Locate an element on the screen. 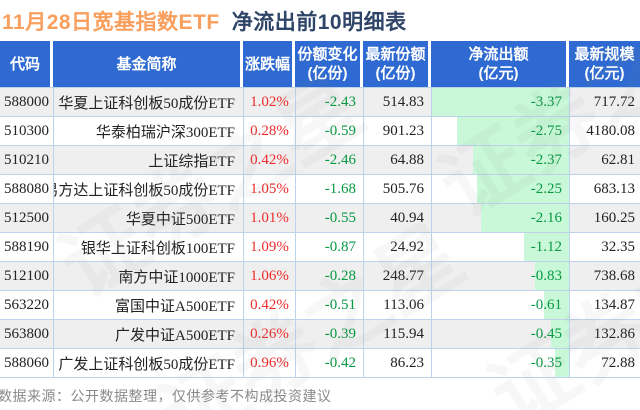  net-outflow: -3.37 is located at coordinates (500, 101).